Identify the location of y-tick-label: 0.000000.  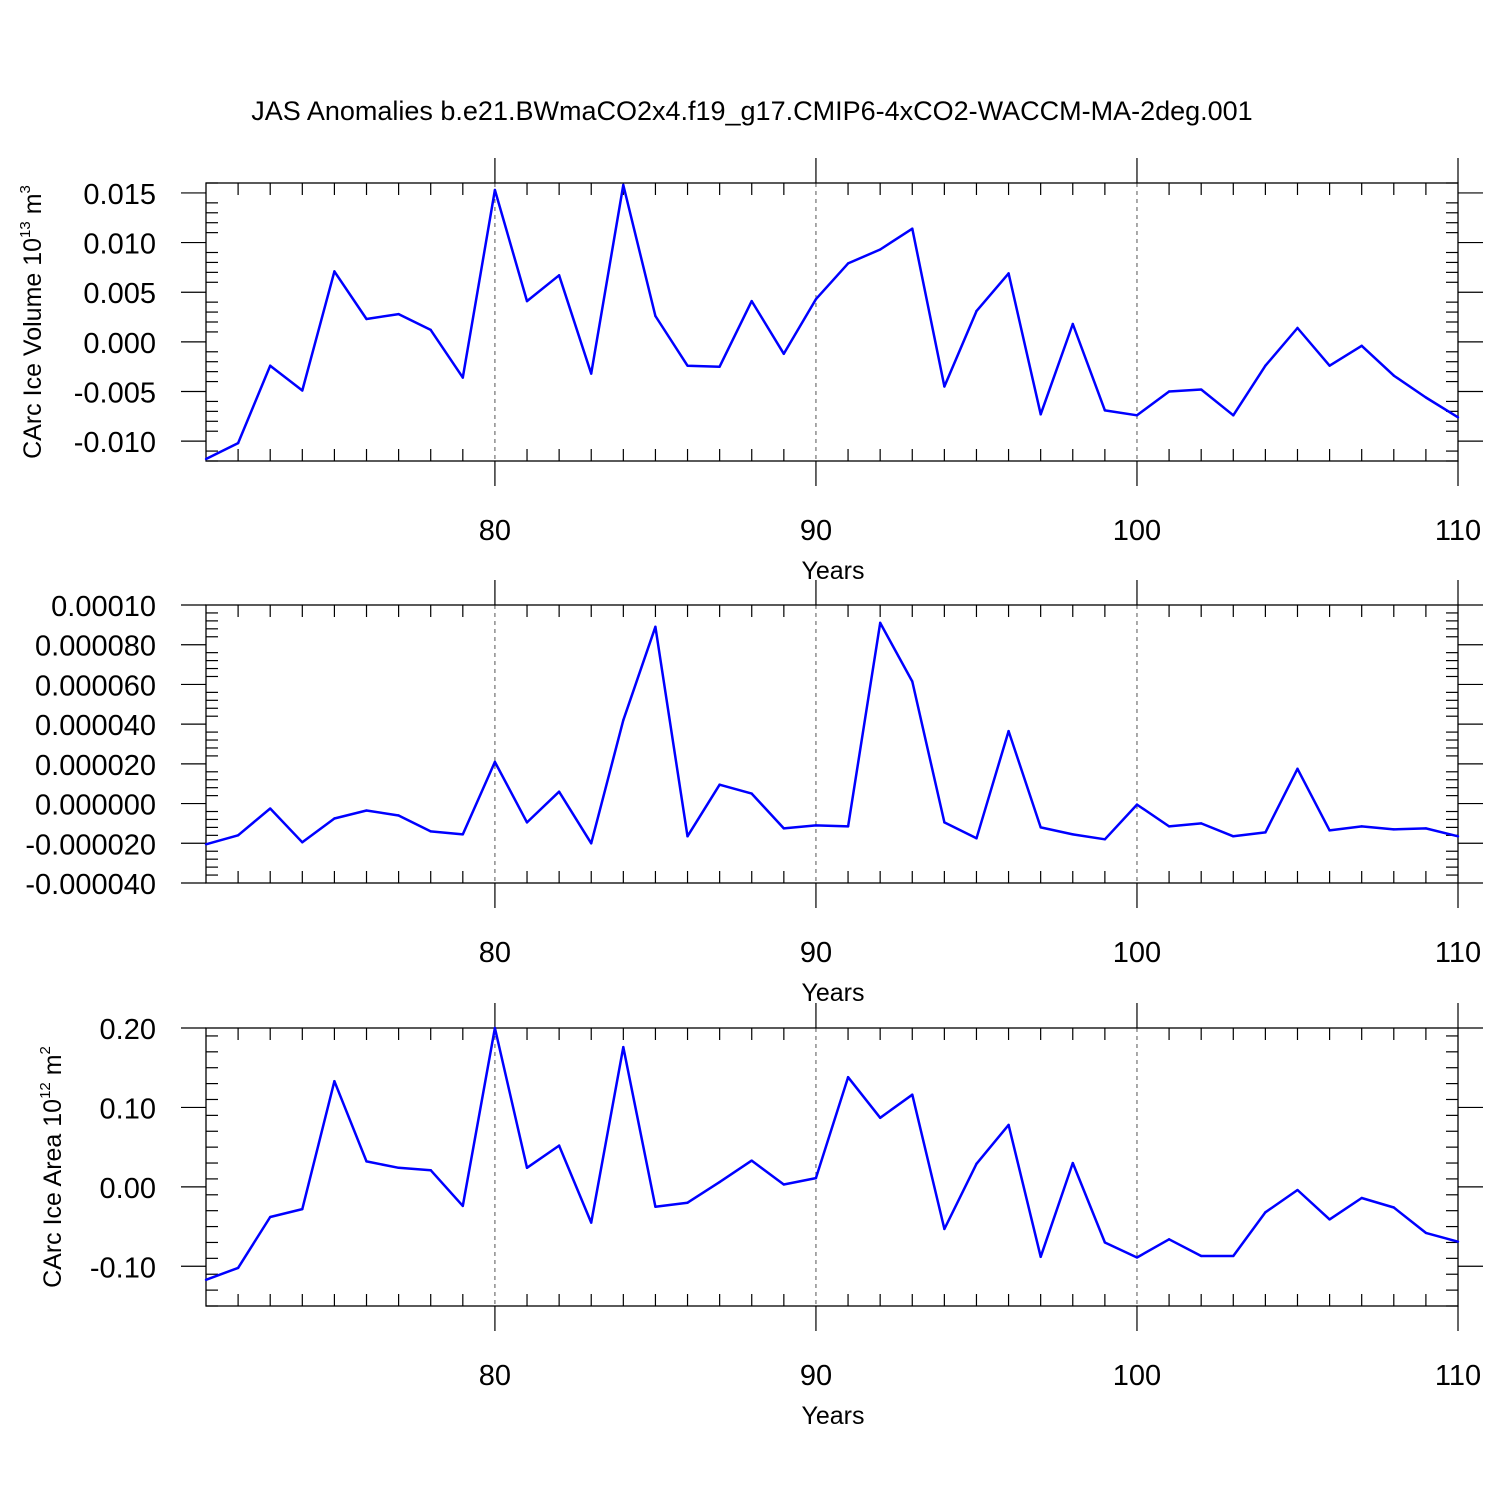
(95, 806).